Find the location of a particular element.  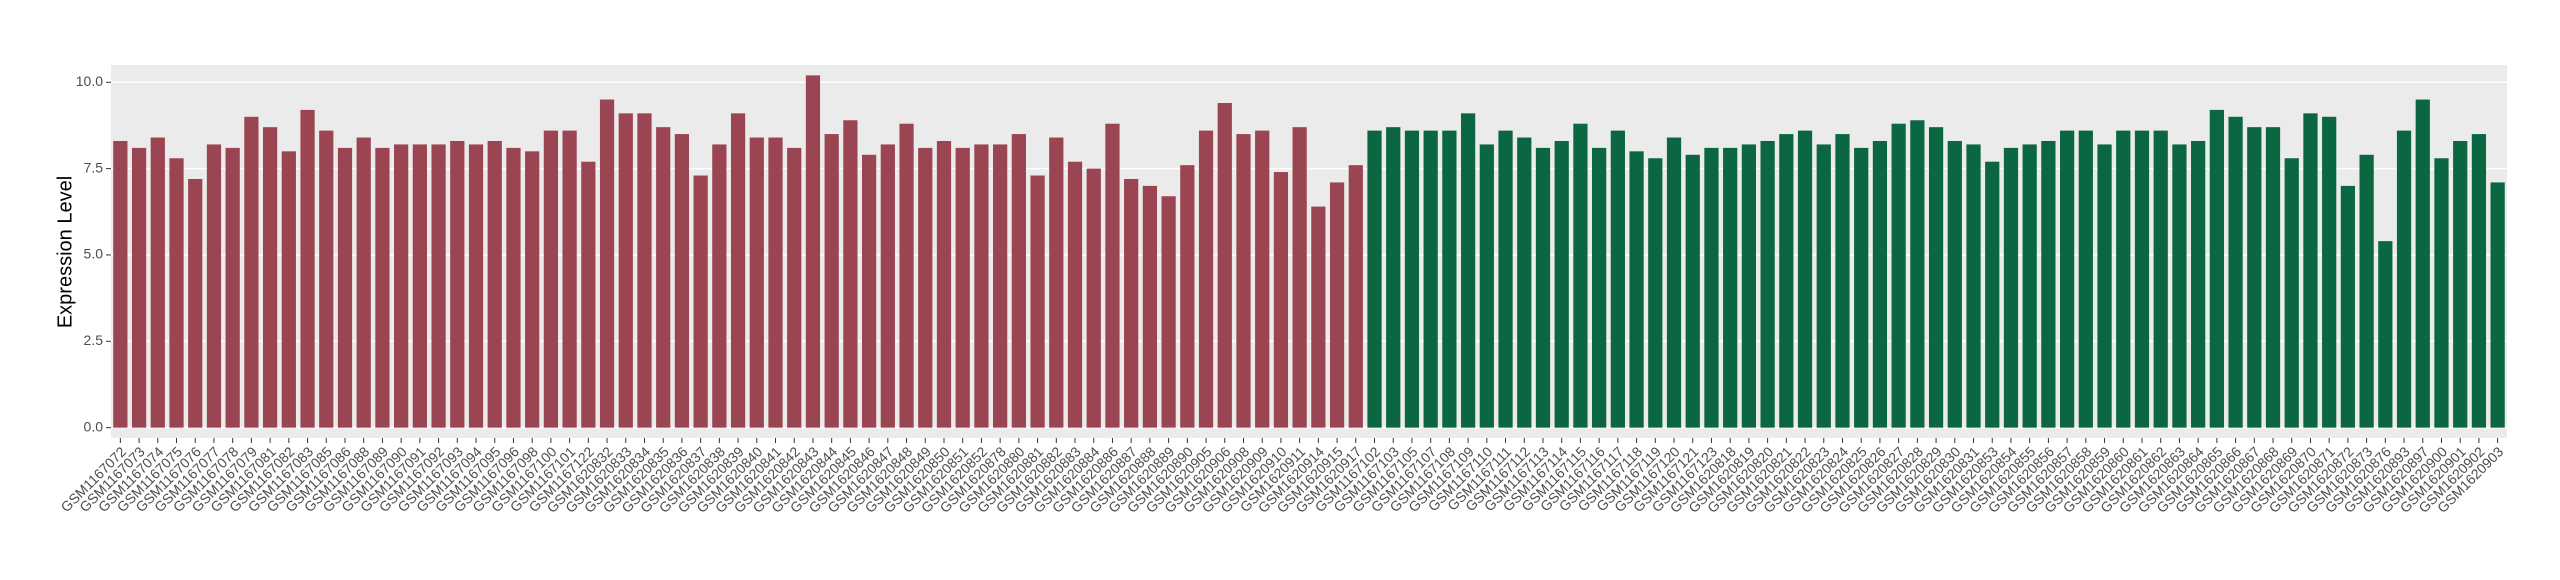

y-tick-label: 0.0 is located at coordinates (94, 426).